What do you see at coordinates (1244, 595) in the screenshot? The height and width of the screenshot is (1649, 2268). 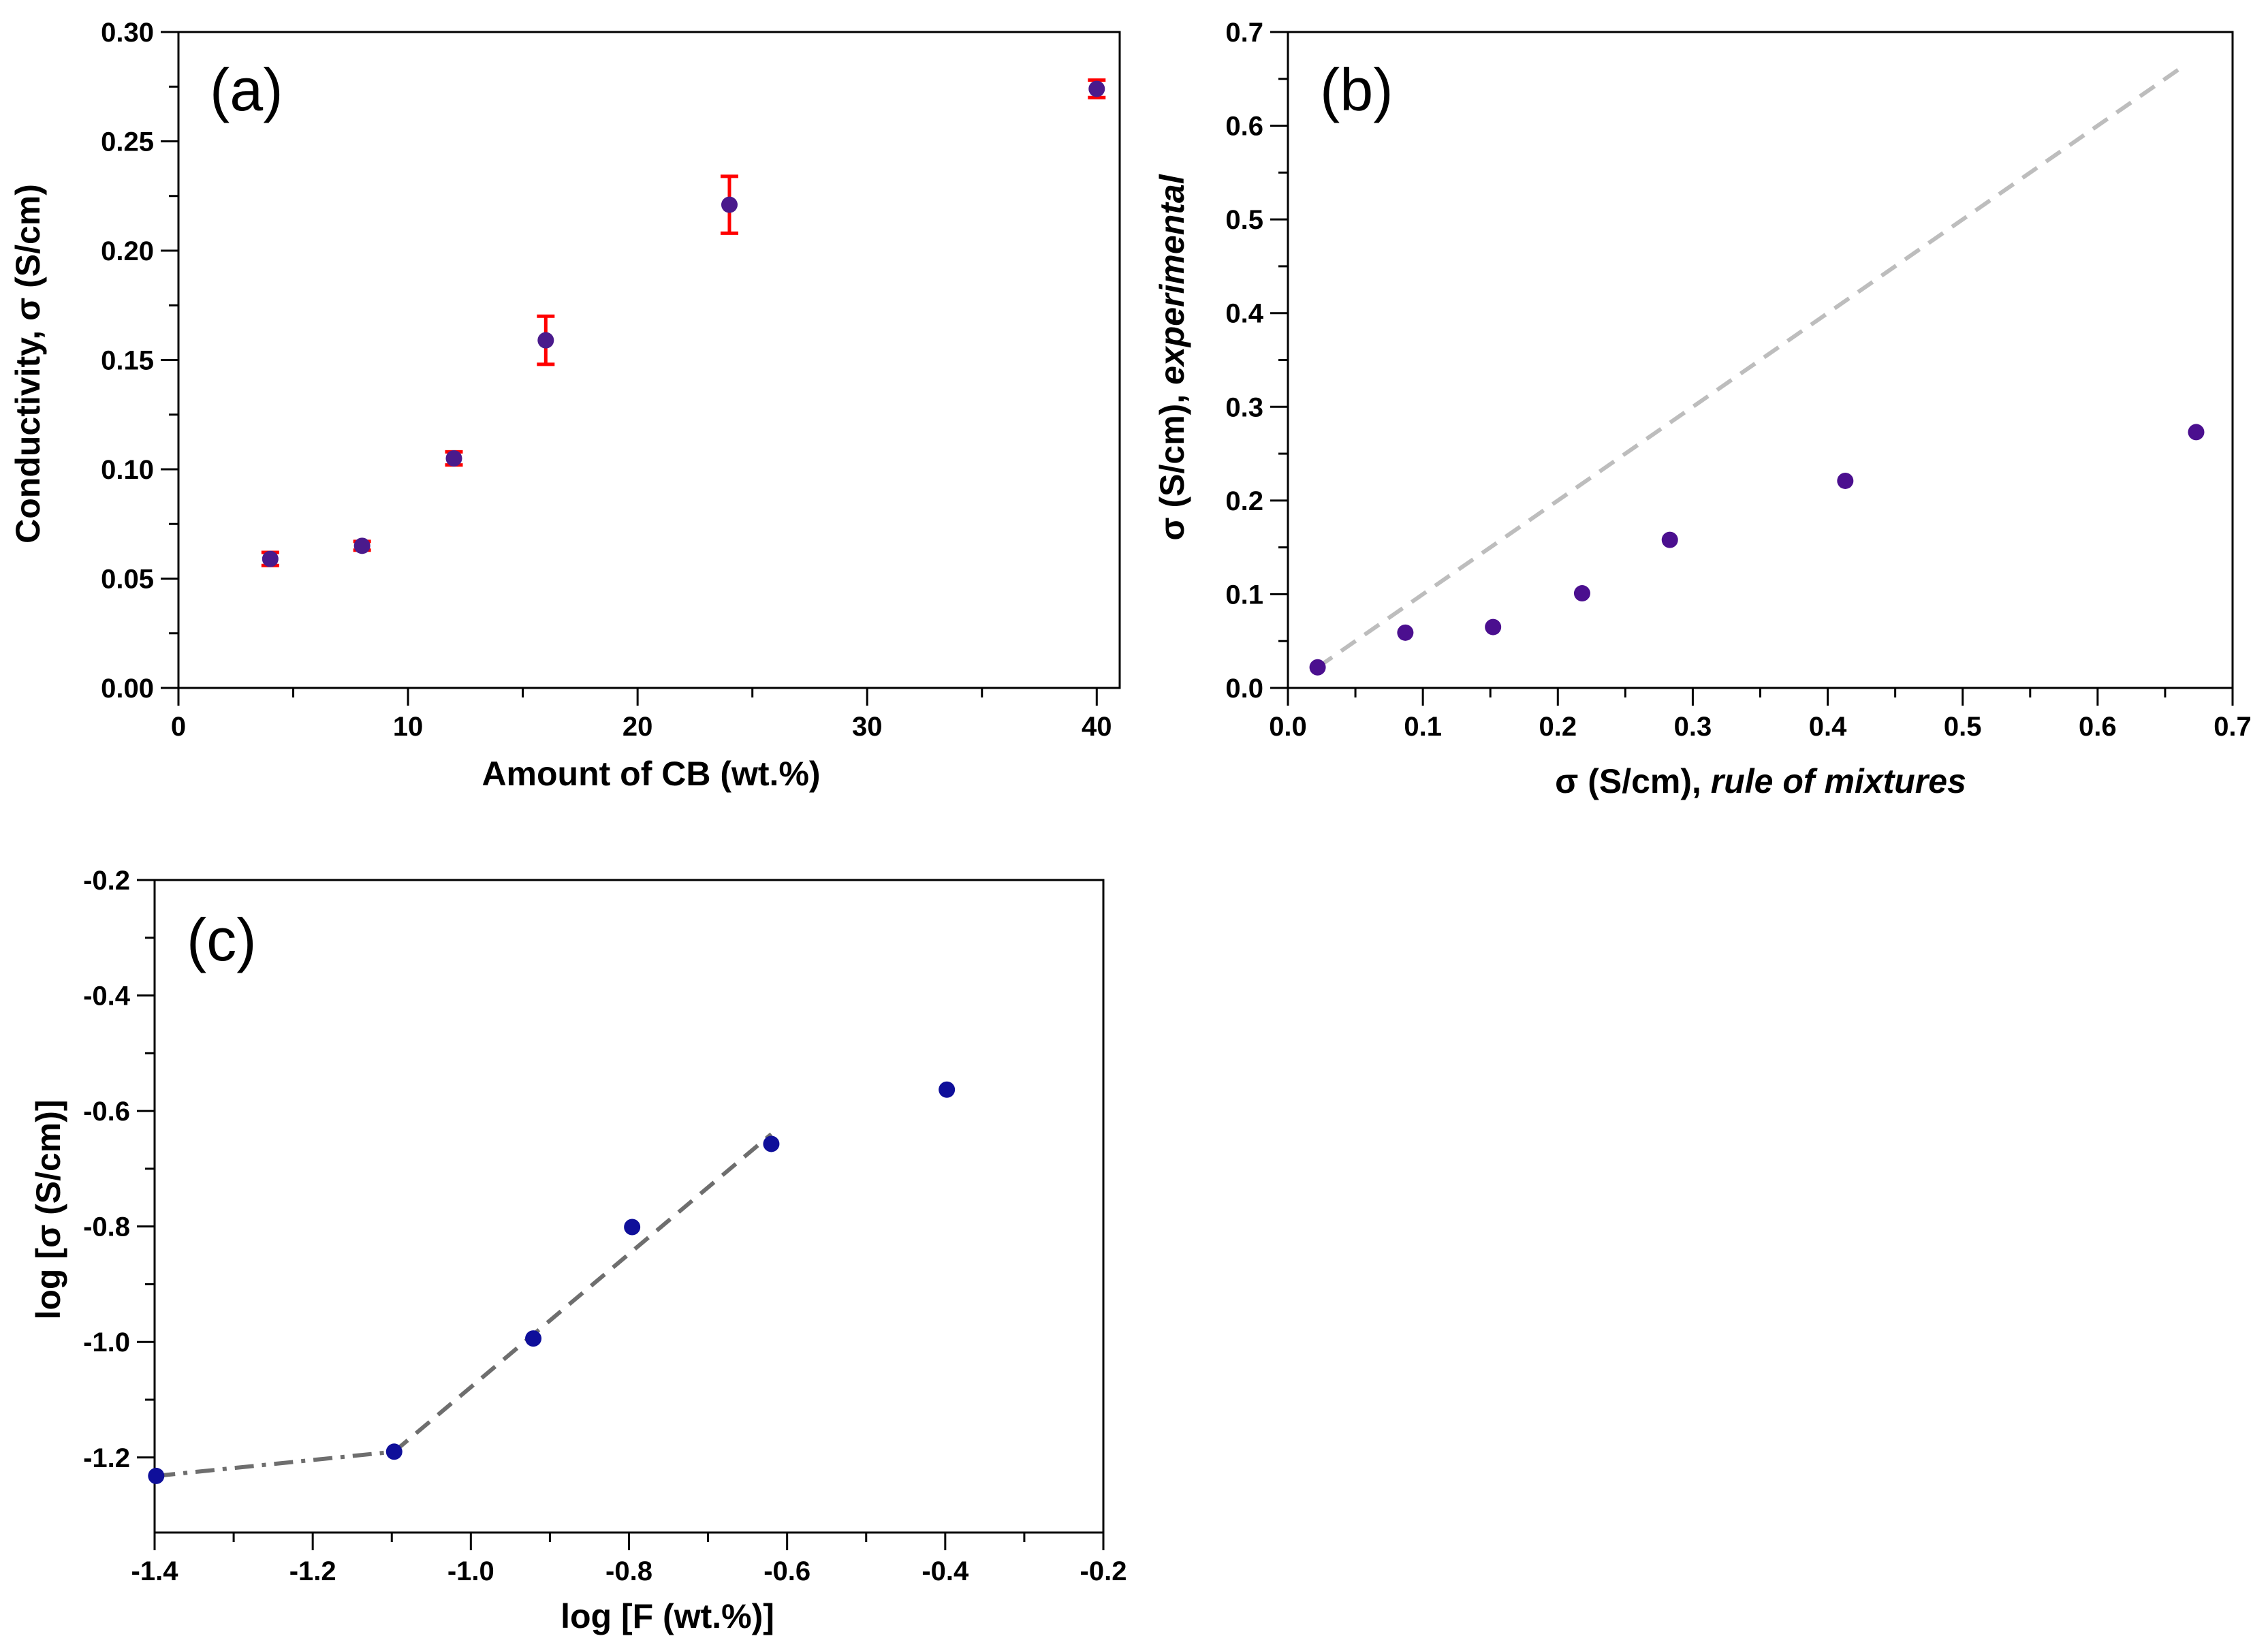 I see `y-tick-label: 0.1` at bounding box center [1244, 595].